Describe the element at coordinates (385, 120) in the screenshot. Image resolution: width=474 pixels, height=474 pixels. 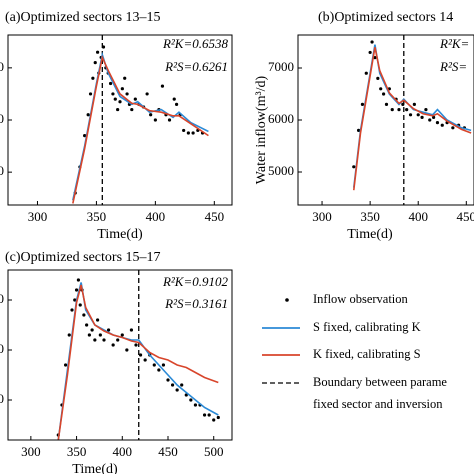
I see `axes-frame` at that location.